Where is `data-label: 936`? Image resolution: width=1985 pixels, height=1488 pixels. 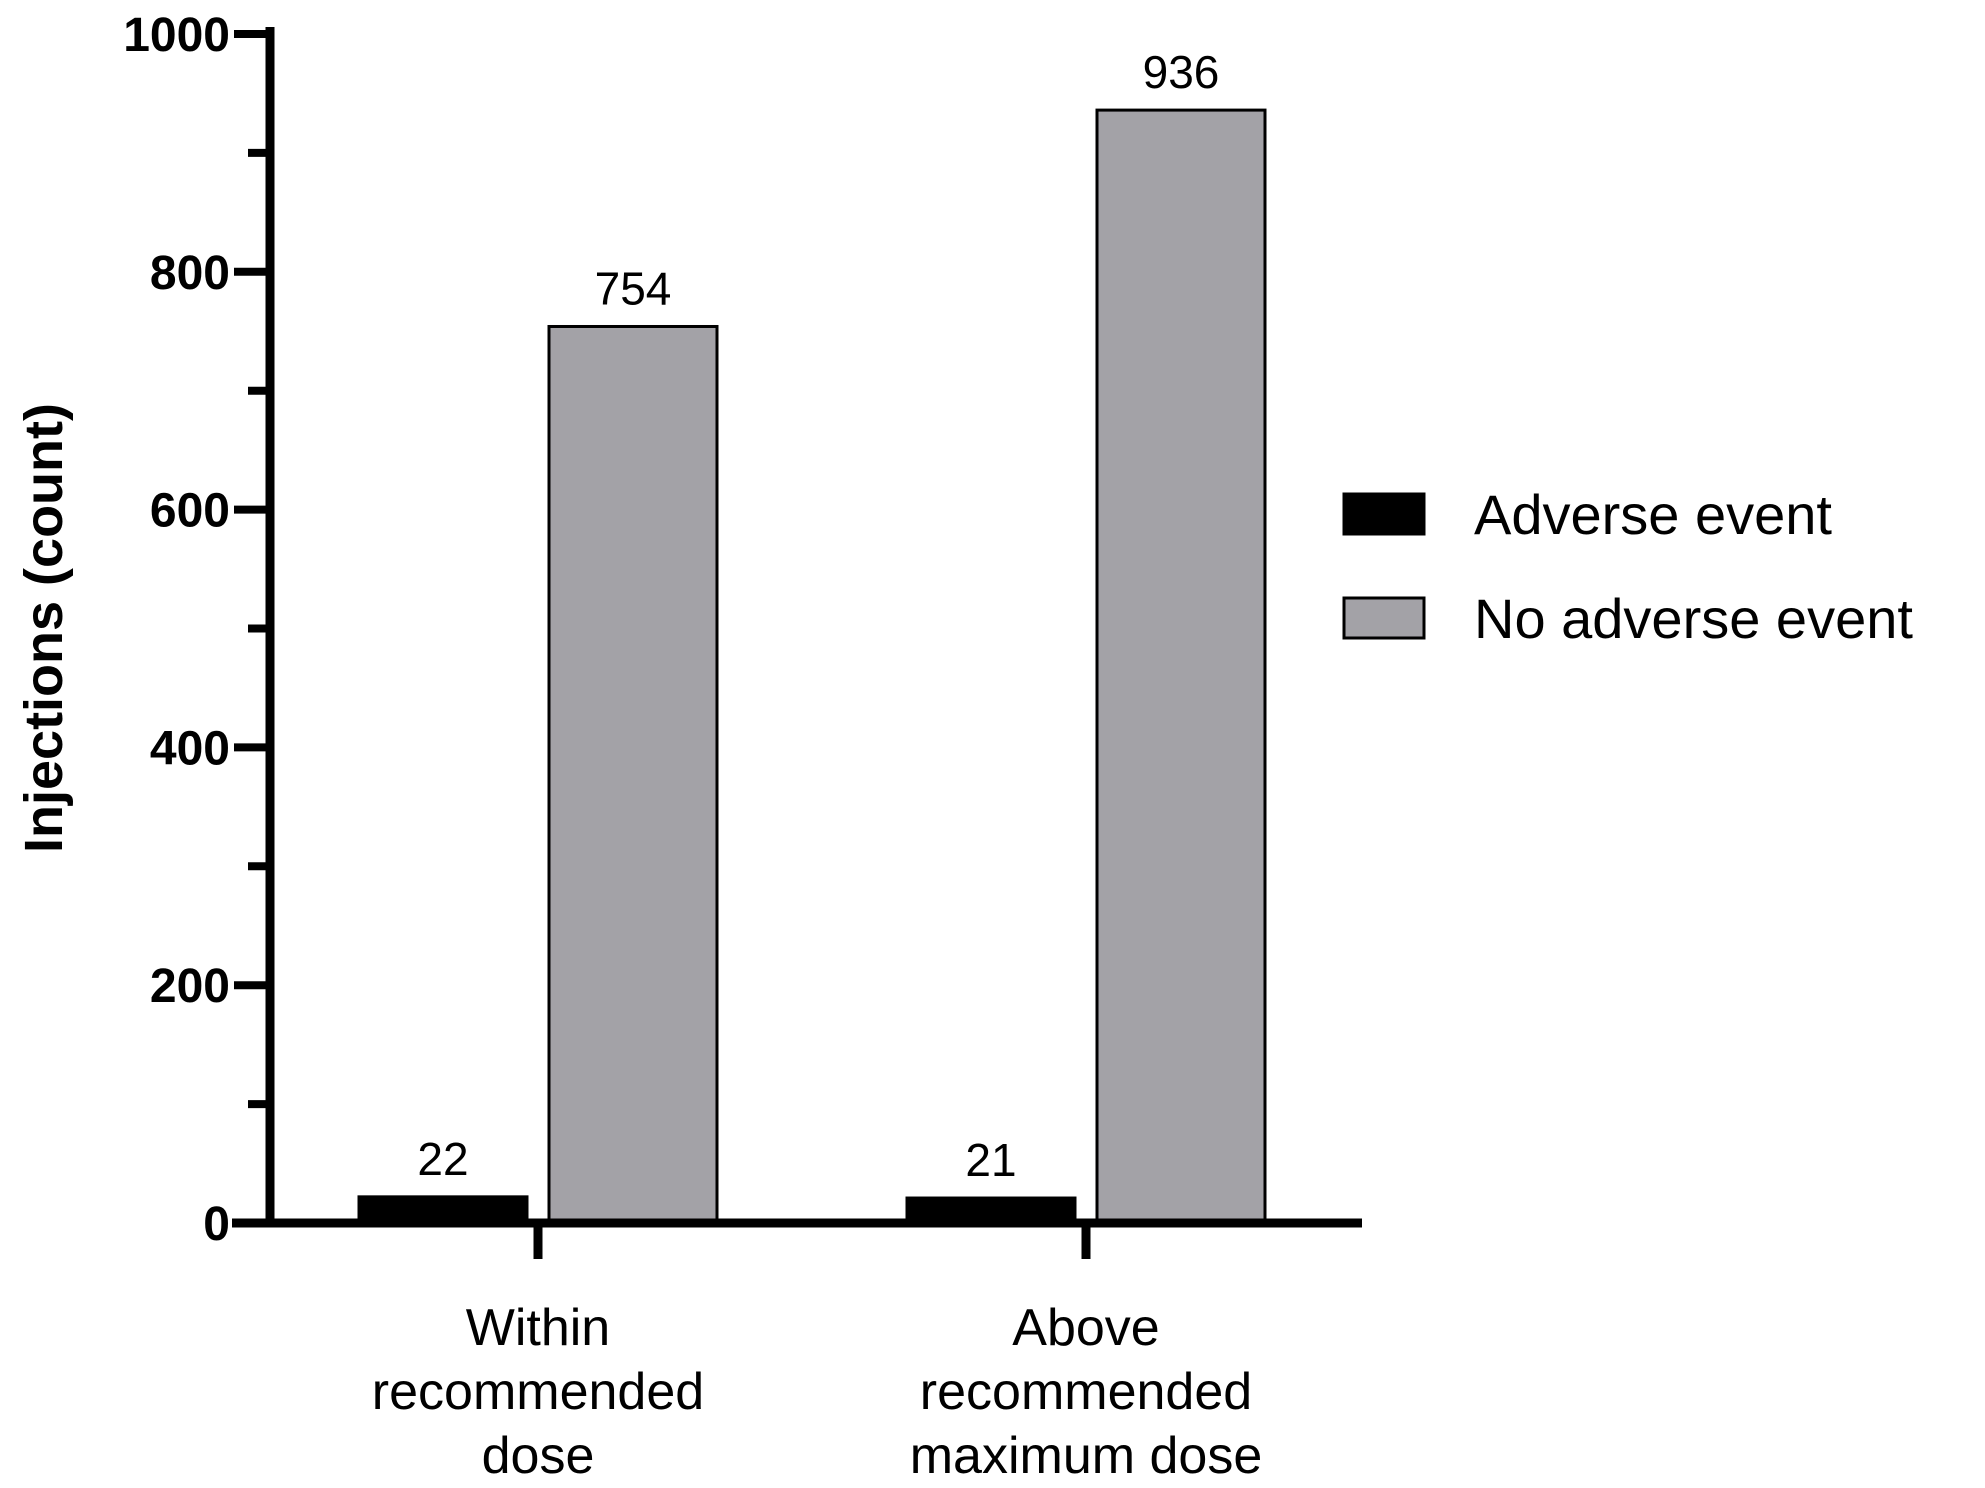 data-label: 936 is located at coordinates (1181, 72).